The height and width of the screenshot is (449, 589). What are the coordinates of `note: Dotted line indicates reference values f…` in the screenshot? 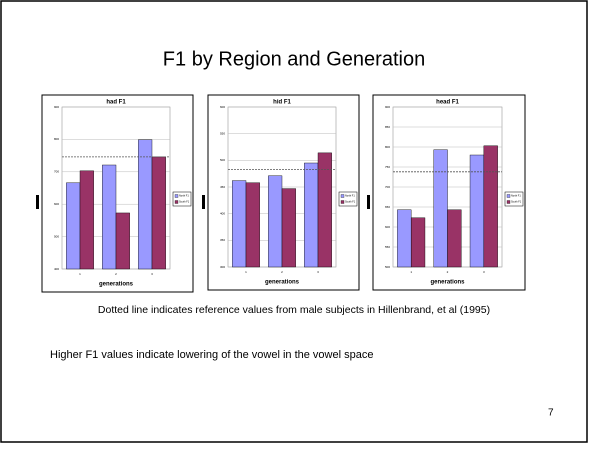 It's located at (294, 310).